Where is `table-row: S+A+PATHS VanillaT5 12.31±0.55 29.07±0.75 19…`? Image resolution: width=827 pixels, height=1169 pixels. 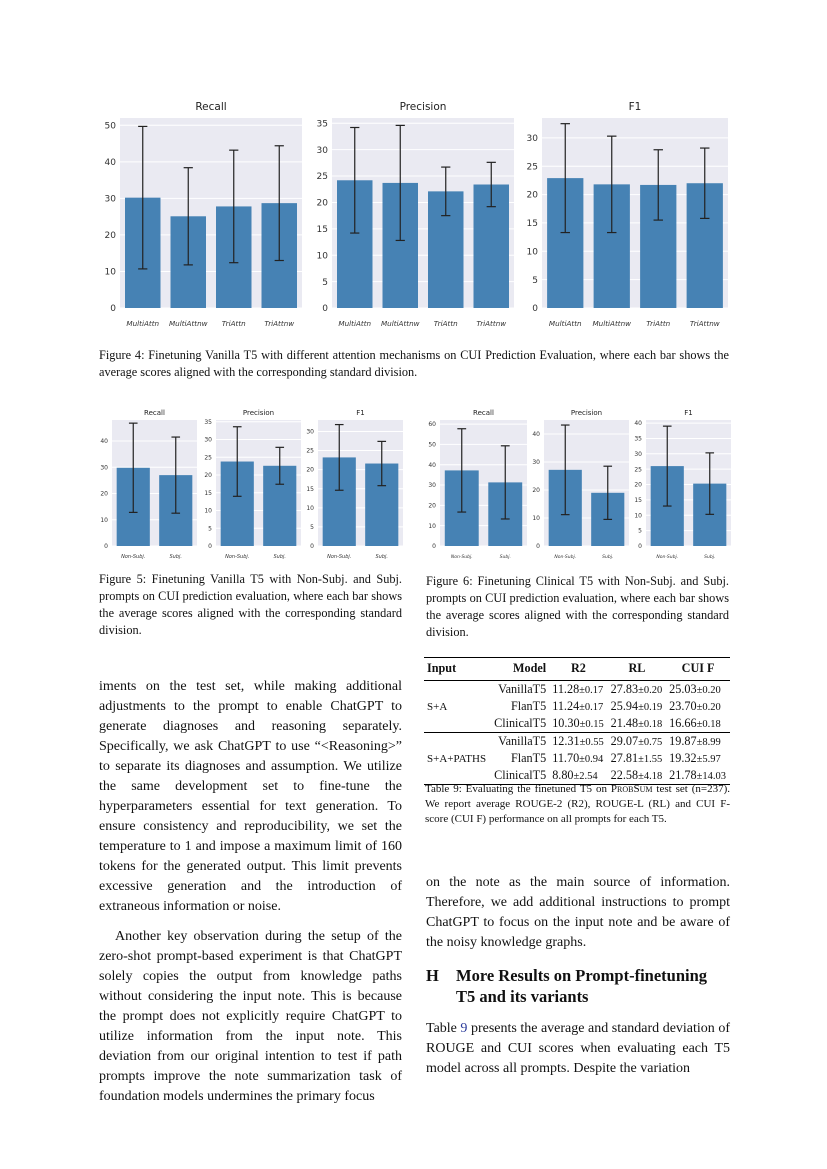 table-row: S+A+PATHS VanillaT5 12.31±0.55 29.07±0.75 19… is located at coordinates (577, 758).